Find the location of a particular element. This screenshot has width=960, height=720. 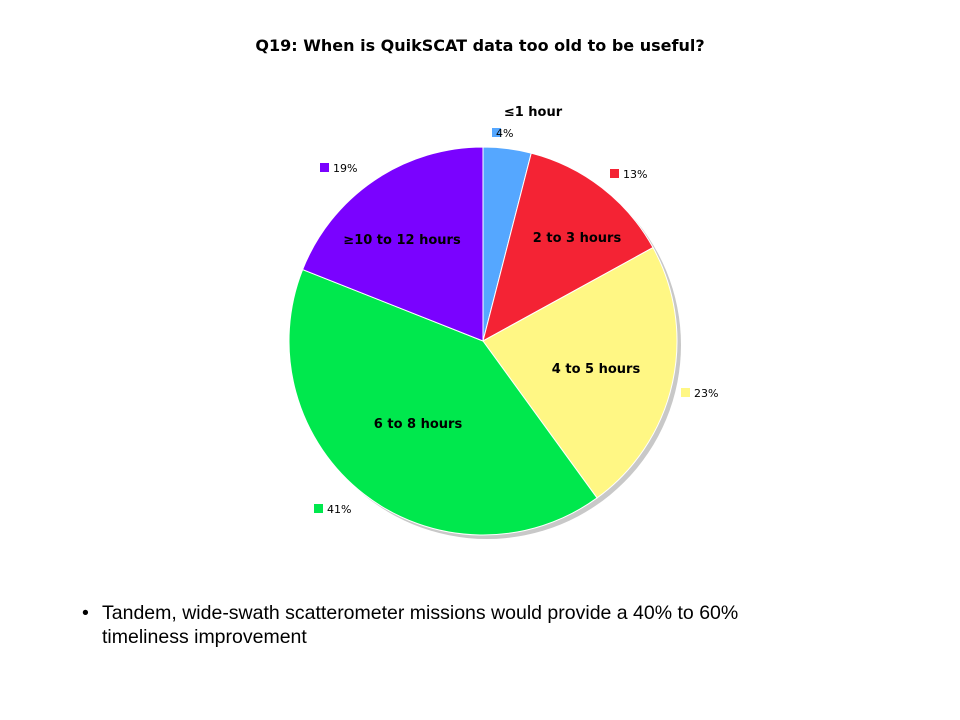

bullet-line-2: timeliness improvement is located at coordinates (204, 637).